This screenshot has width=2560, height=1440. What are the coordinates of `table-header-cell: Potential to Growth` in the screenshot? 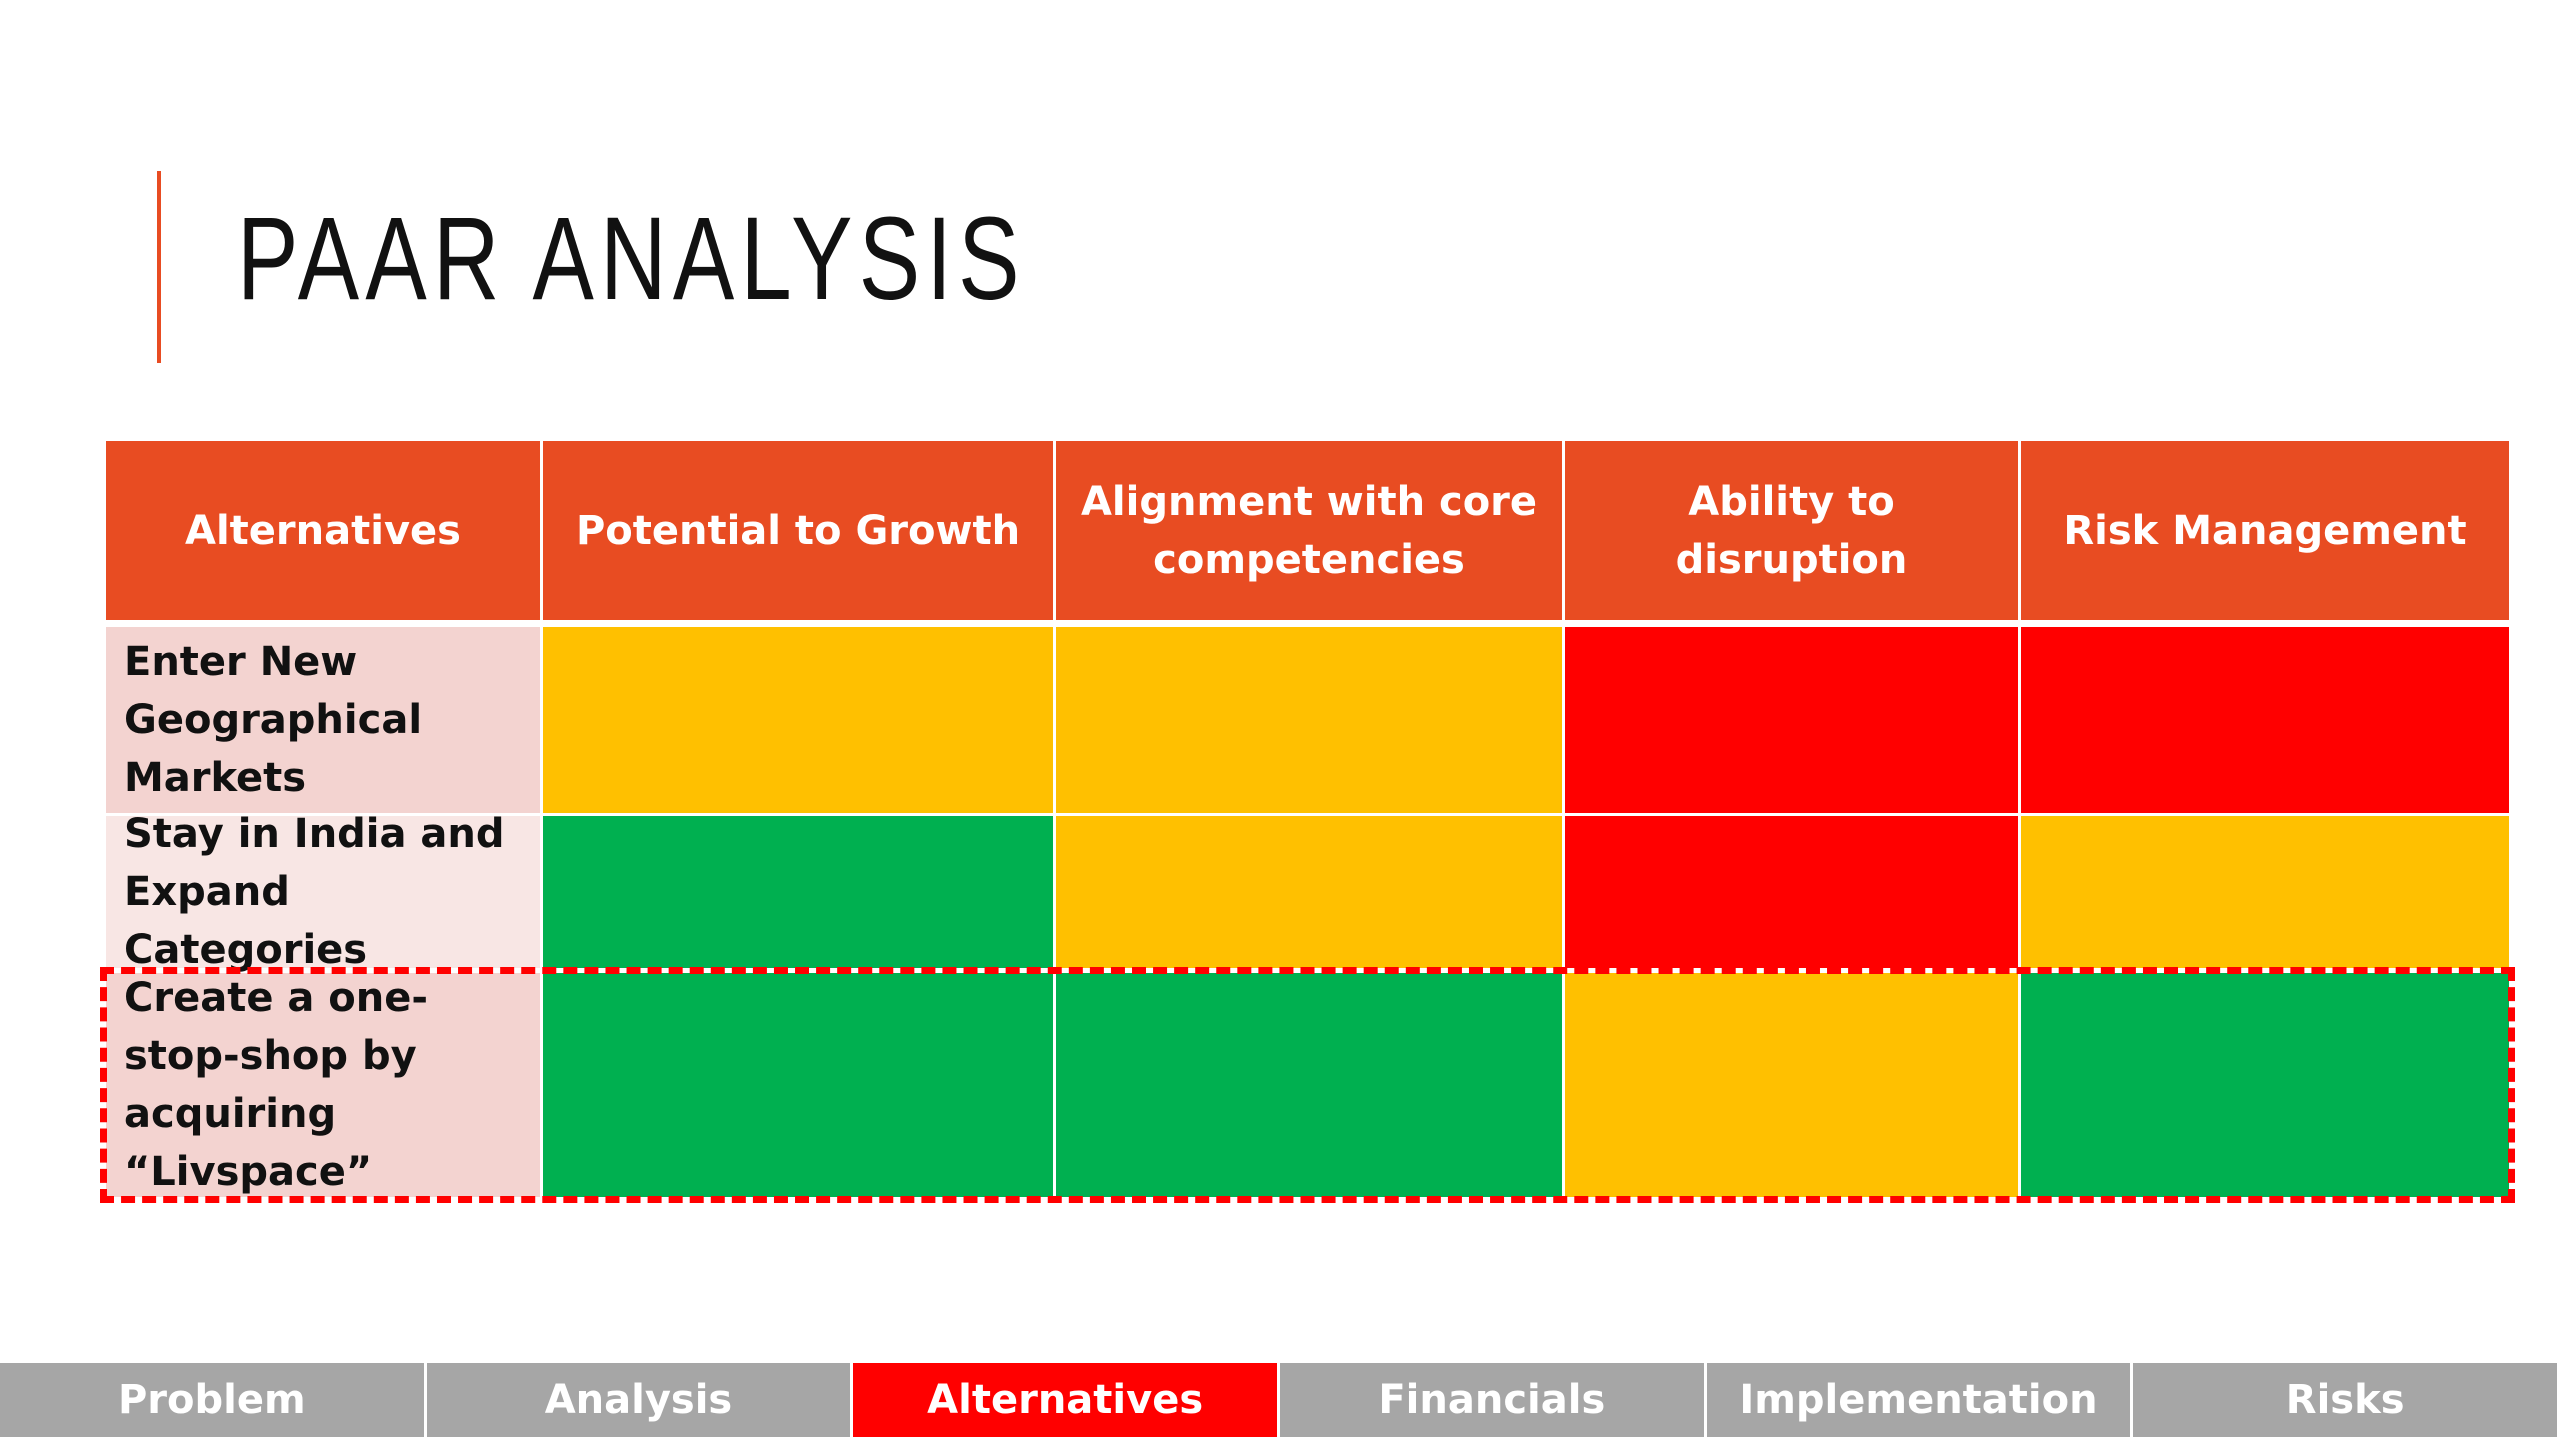 It's located at (798, 530).